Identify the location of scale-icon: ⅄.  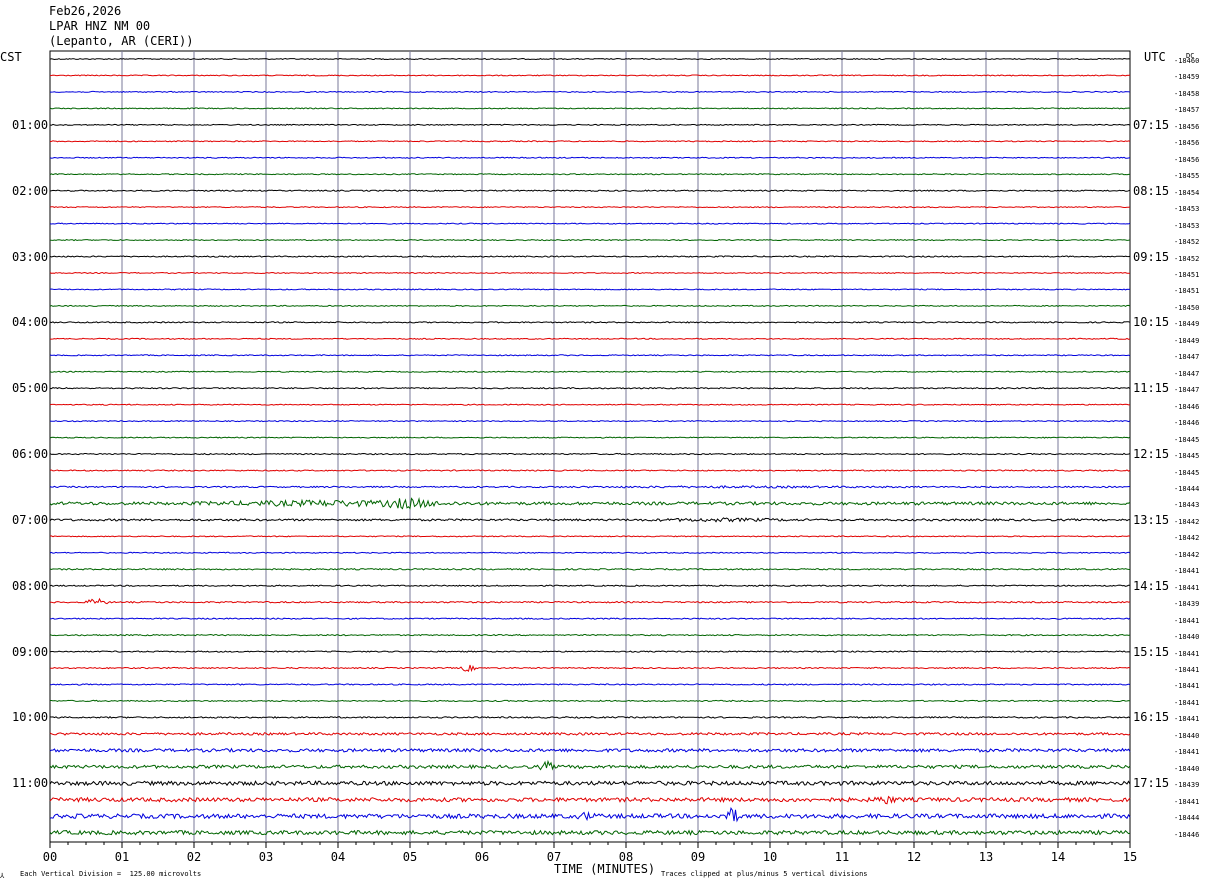
(2, 876).